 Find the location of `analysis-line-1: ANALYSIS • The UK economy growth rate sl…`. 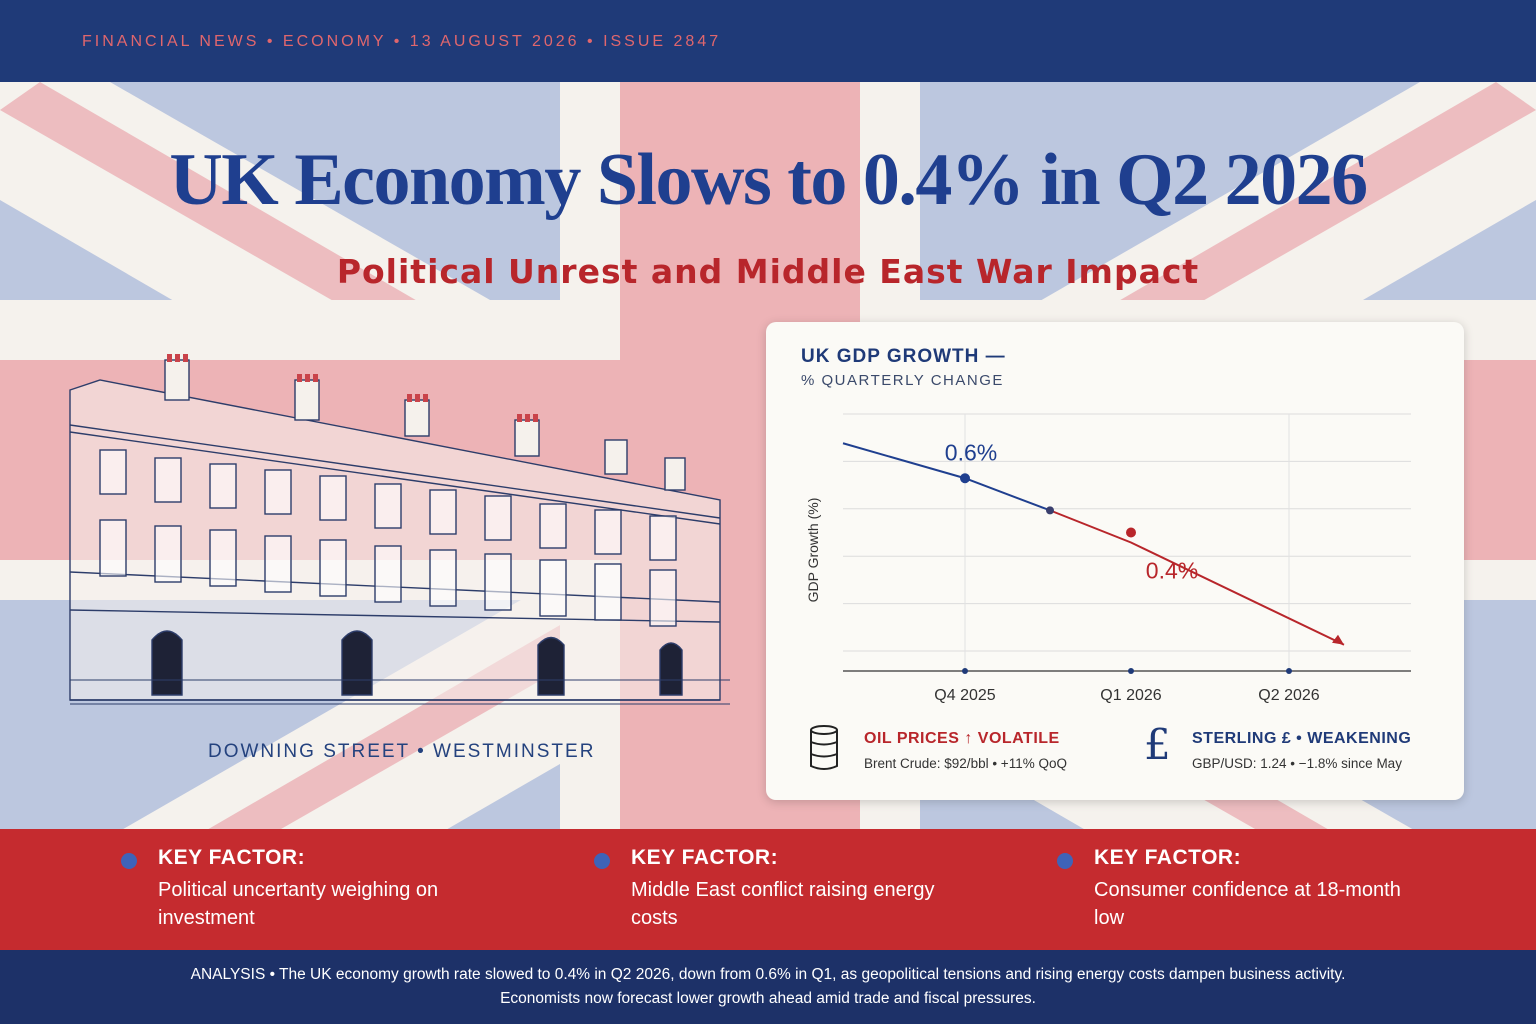

analysis-line-1: ANALYSIS • The UK economy growth rate sl… is located at coordinates (768, 974).